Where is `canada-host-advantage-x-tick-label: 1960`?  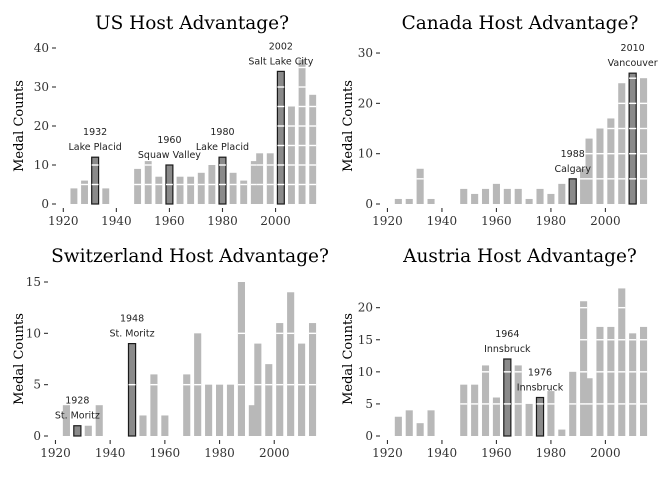
canada-host-advantage-x-tick-label: 1960 is located at coordinates (496, 221).